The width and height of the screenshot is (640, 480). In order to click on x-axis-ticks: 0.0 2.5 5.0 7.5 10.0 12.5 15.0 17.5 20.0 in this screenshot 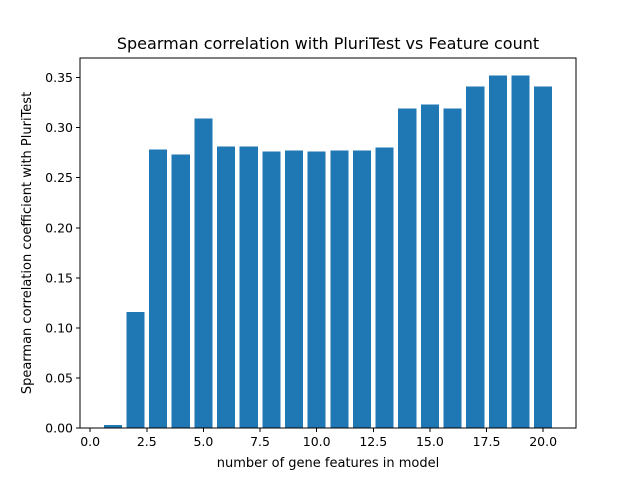, I will do `click(318, 438)`.